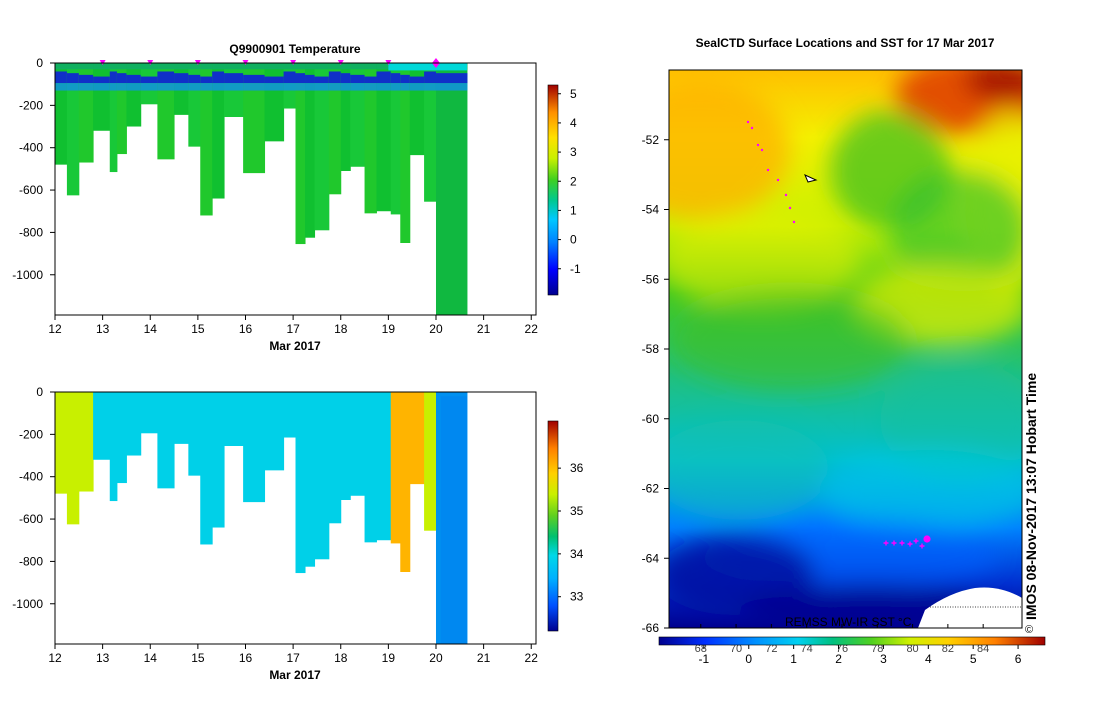 Image resolution: width=1099 pixels, height=705 pixels. I want to click on lat-tick-label: -56, so click(651, 279).